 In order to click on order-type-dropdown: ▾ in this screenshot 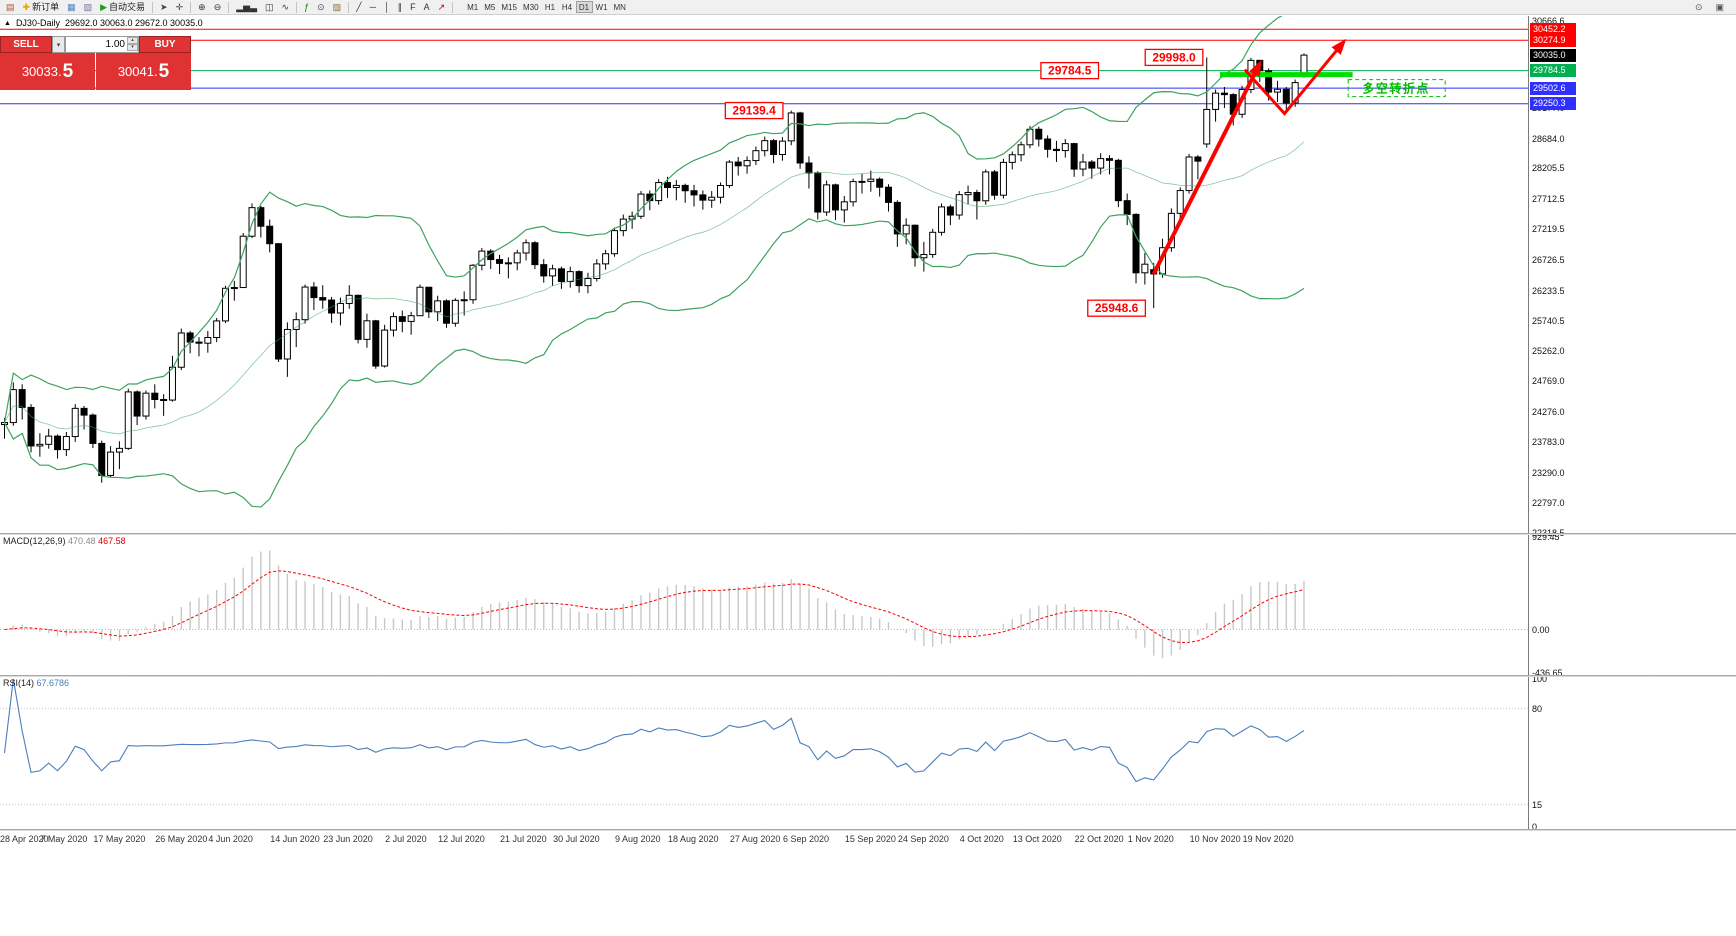, I will do `click(58, 44)`.